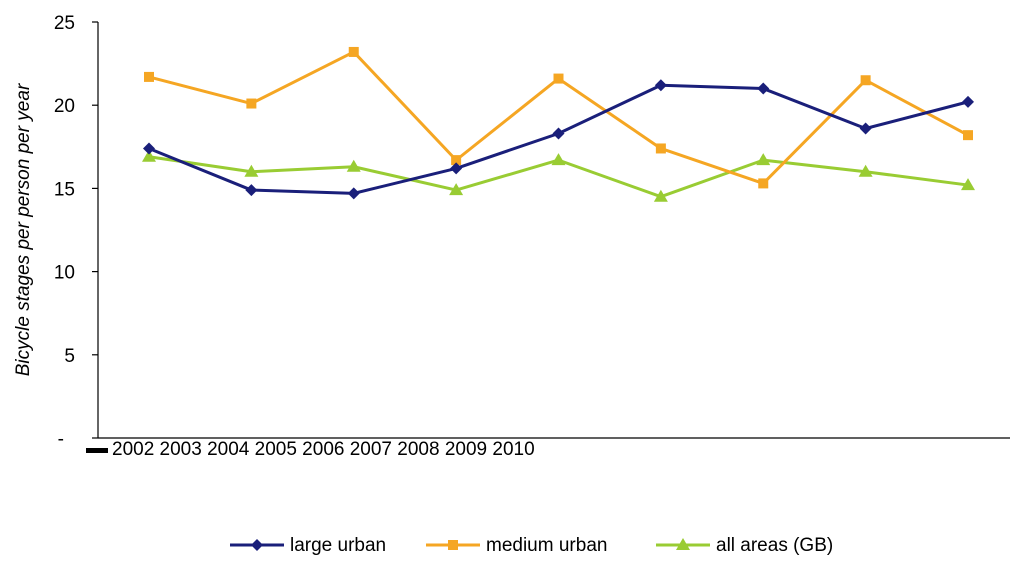  What do you see at coordinates (76, 231) in the screenshot?
I see `y-ticks: - 5 10 15 20 25` at bounding box center [76, 231].